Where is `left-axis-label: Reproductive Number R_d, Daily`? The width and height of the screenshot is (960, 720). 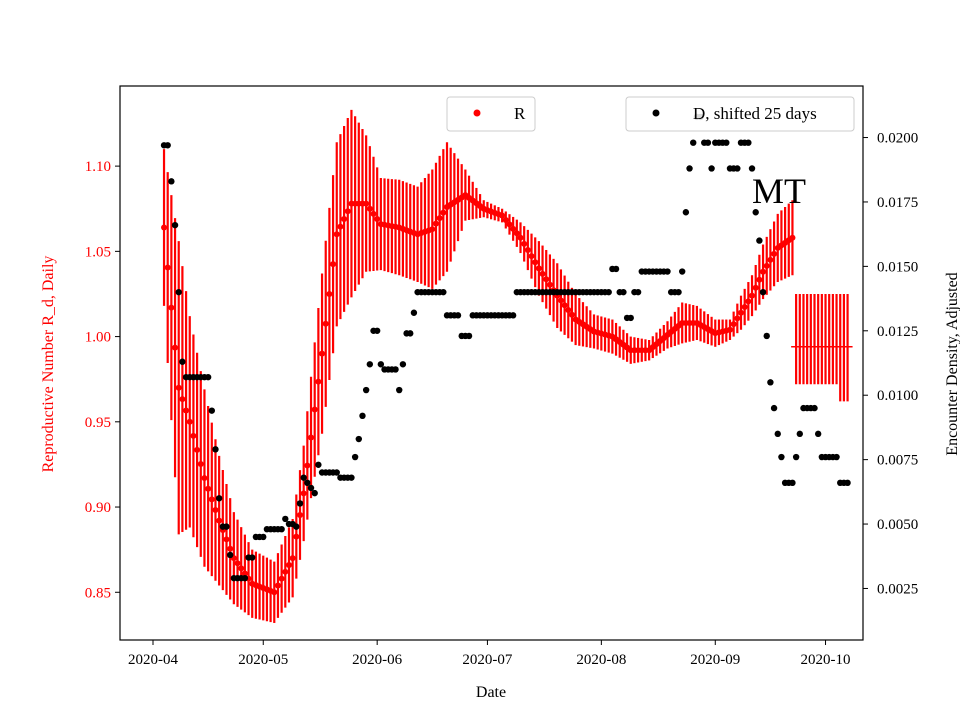
left-axis-label: Reproductive Number R_d, Daily is located at coordinates (48, 364).